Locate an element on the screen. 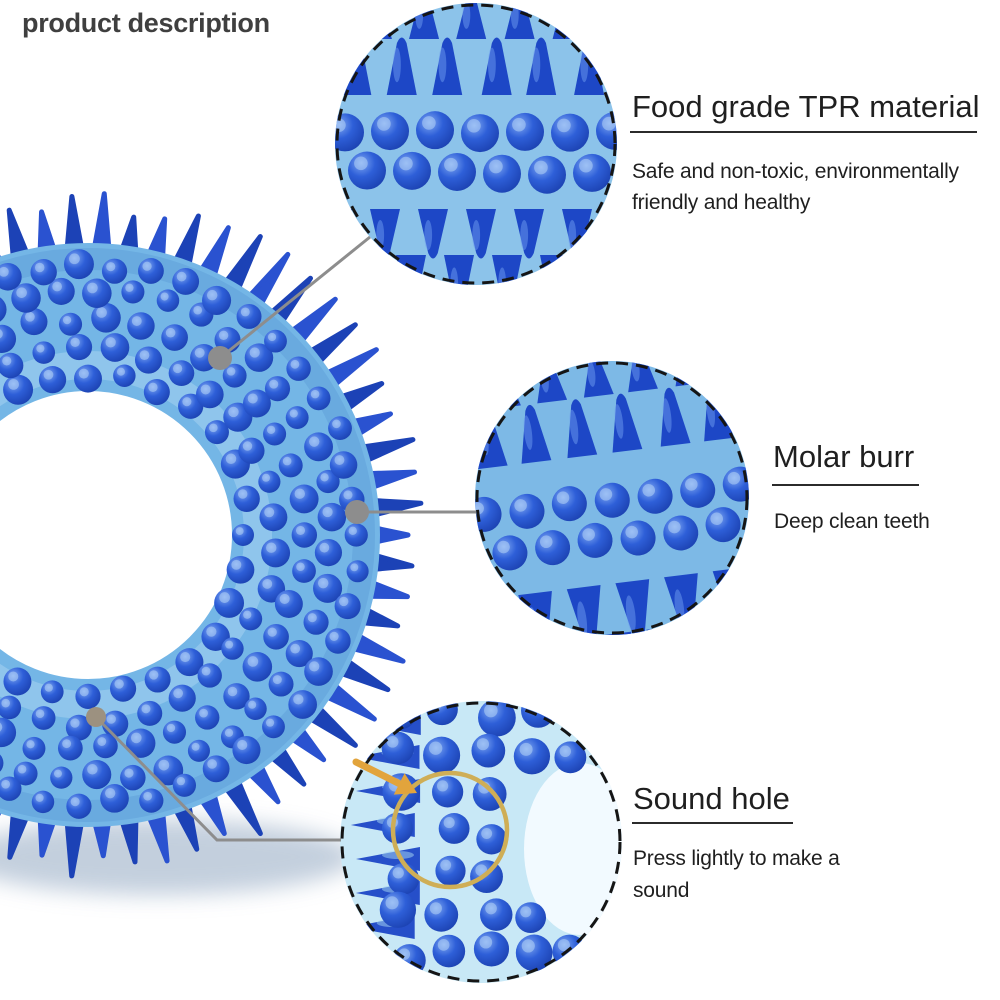 The image size is (1000, 1000). sub-line: Press lightly to make a is located at coordinates (736, 858).